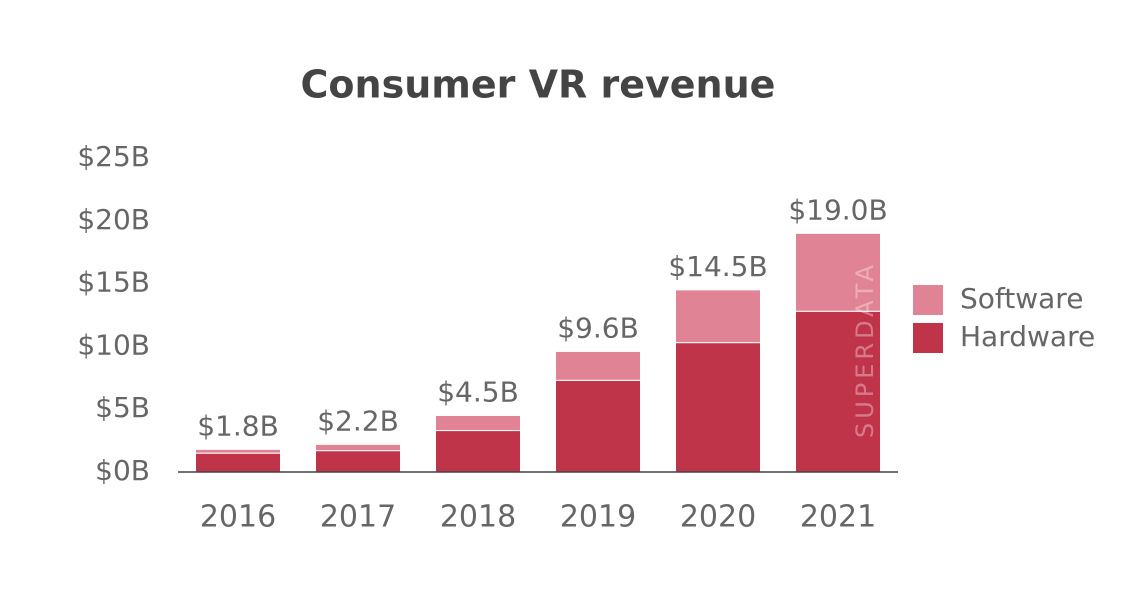  Describe the element at coordinates (478, 517) in the screenshot. I see `x-tick-label: 2018` at that location.